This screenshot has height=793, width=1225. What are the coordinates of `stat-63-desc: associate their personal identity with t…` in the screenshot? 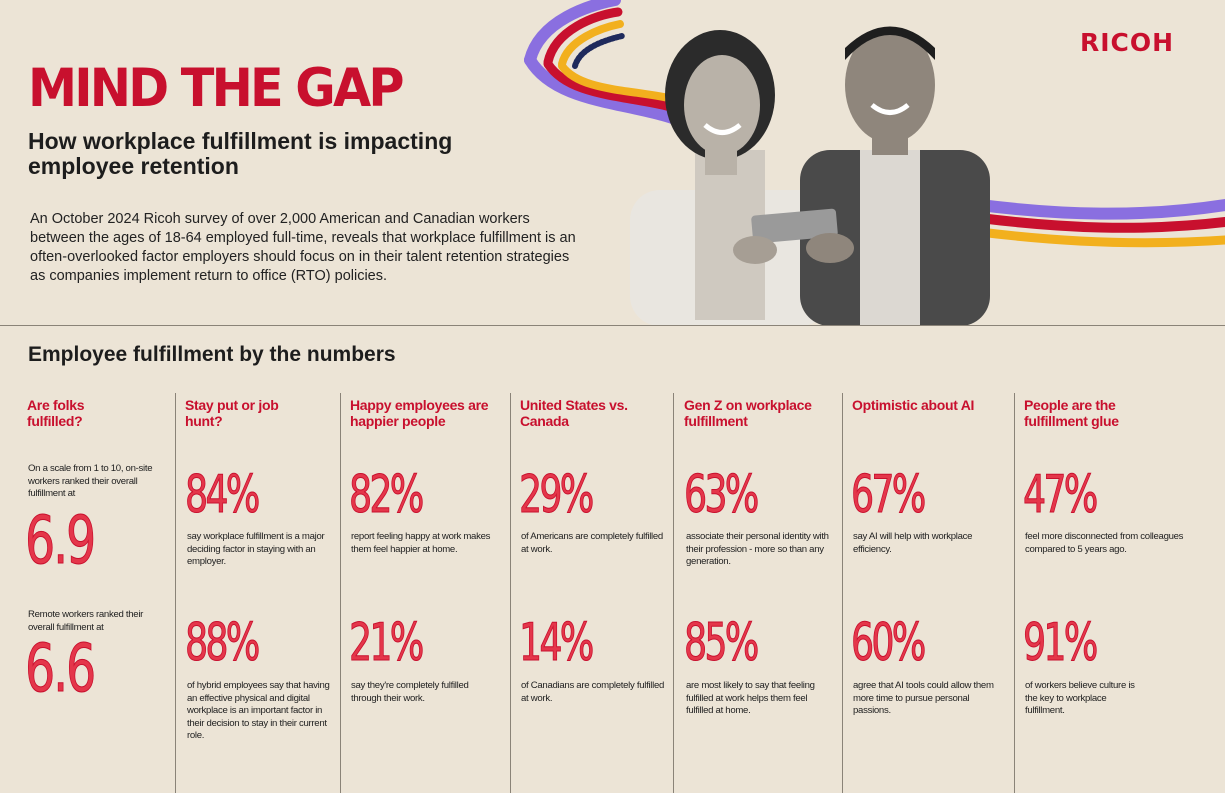 It's located at (757, 549).